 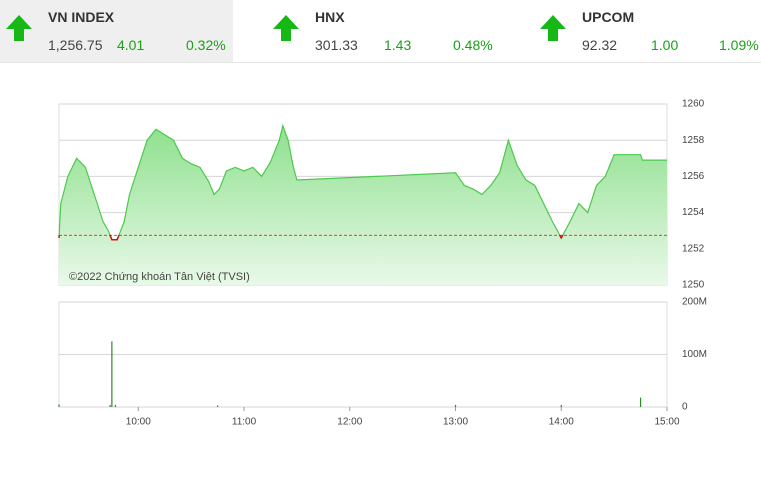 I want to click on index-cell: UPCOM 92.32 1.00 1.09%, so click(x=647, y=31).